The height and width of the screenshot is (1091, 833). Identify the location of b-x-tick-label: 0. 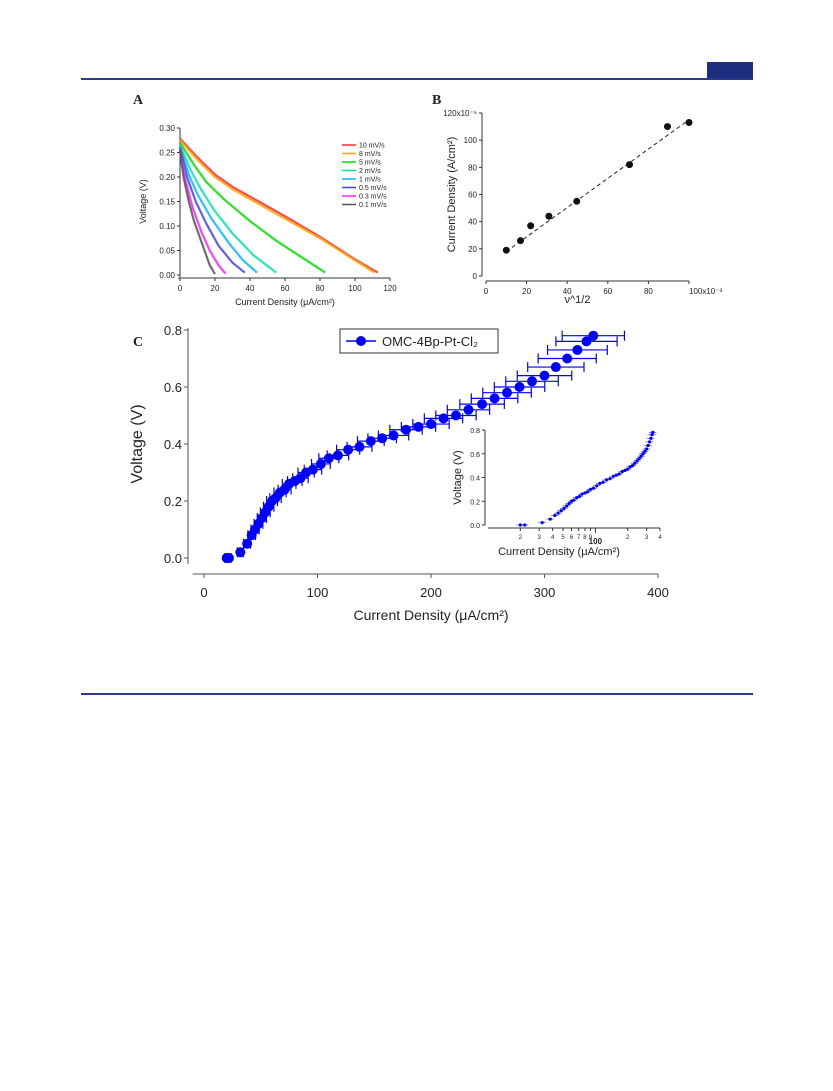
(486, 291).